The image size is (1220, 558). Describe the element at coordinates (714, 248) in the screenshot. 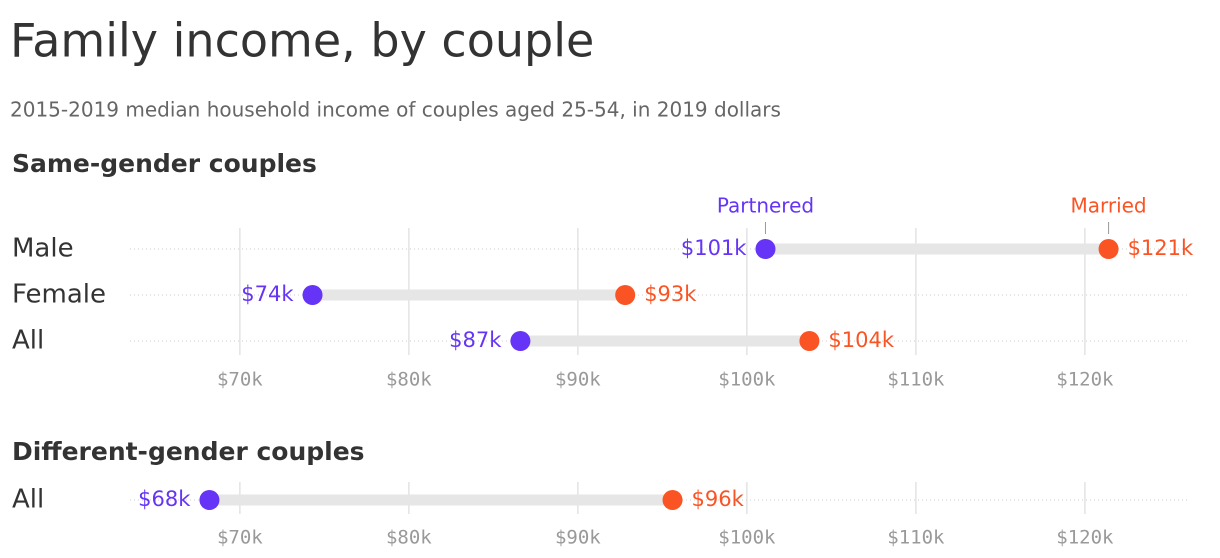

I see `value-label: $101k` at that location.